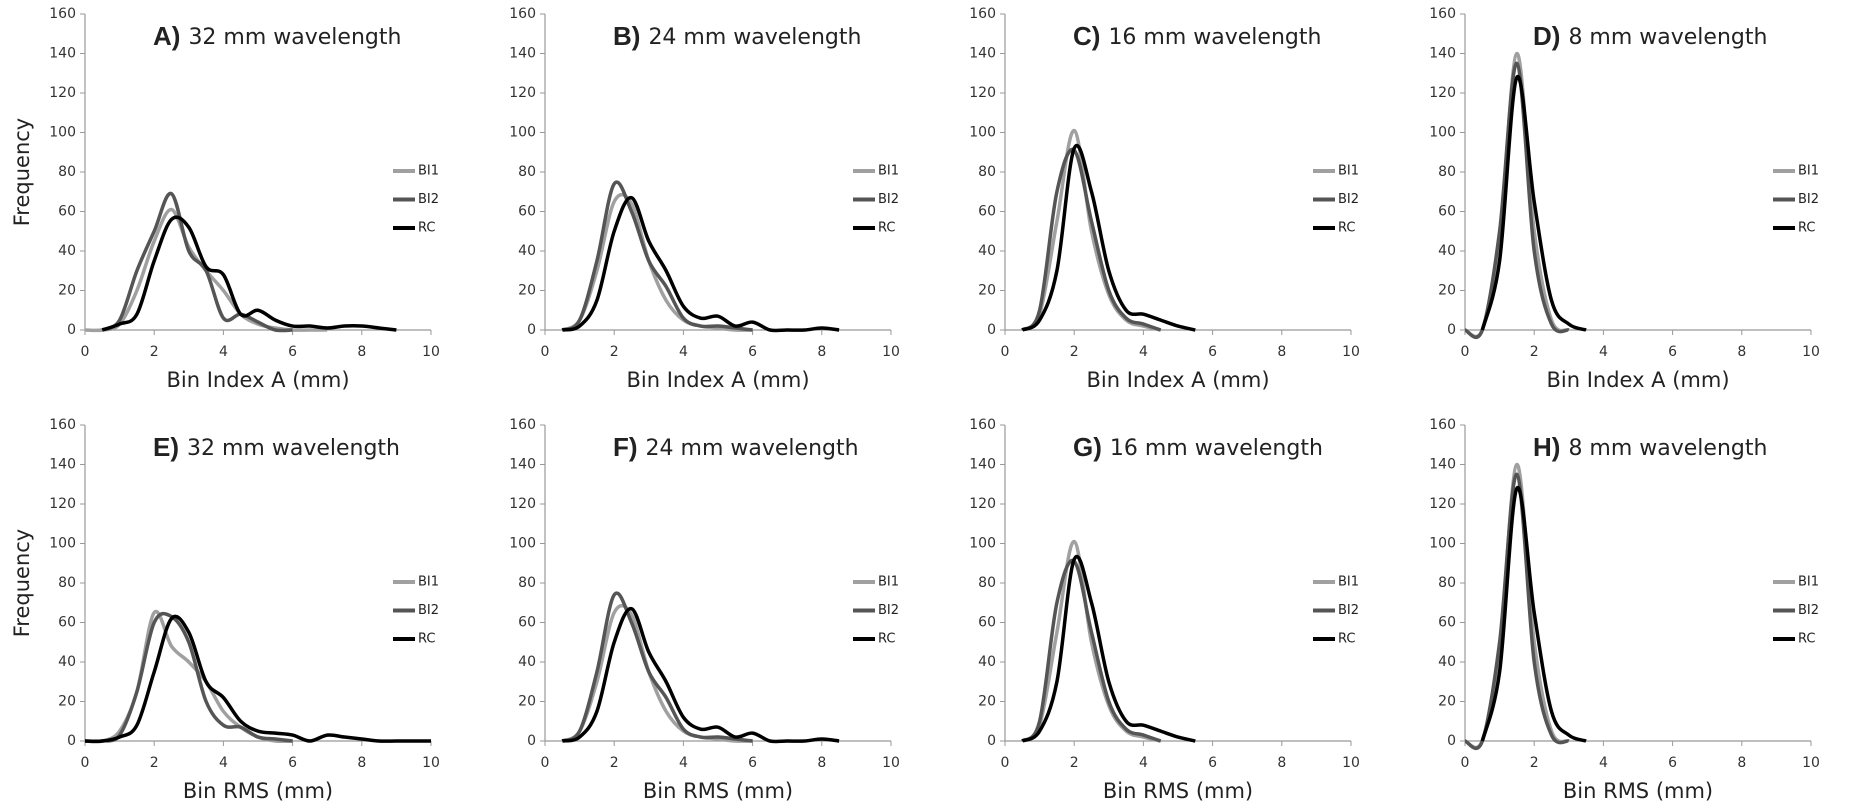 This screenshot has height=808, width=1850. Describe the element at coordinates (1216, 448) in the screenshot. I see `title-text: 16 mm wavelength` at that location.